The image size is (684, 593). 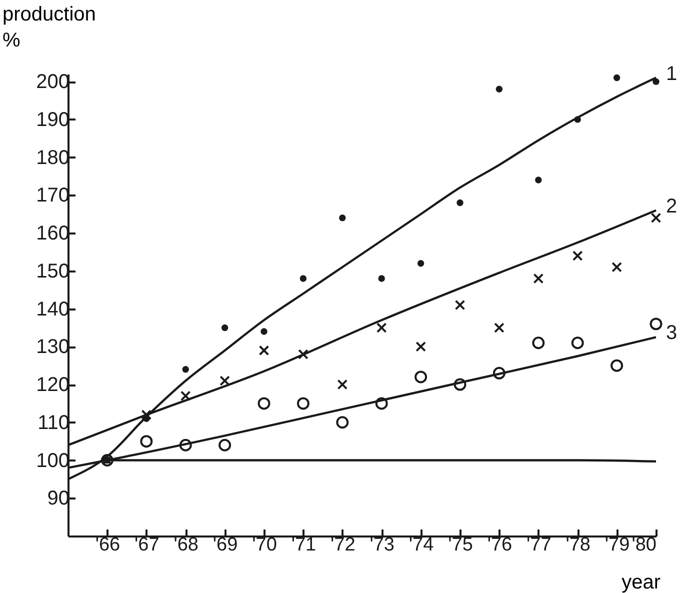 What do you see at coordinates (617, 545) in the screenshot?
I see `x-tick-label: '79` at bounding box center [617, 545].